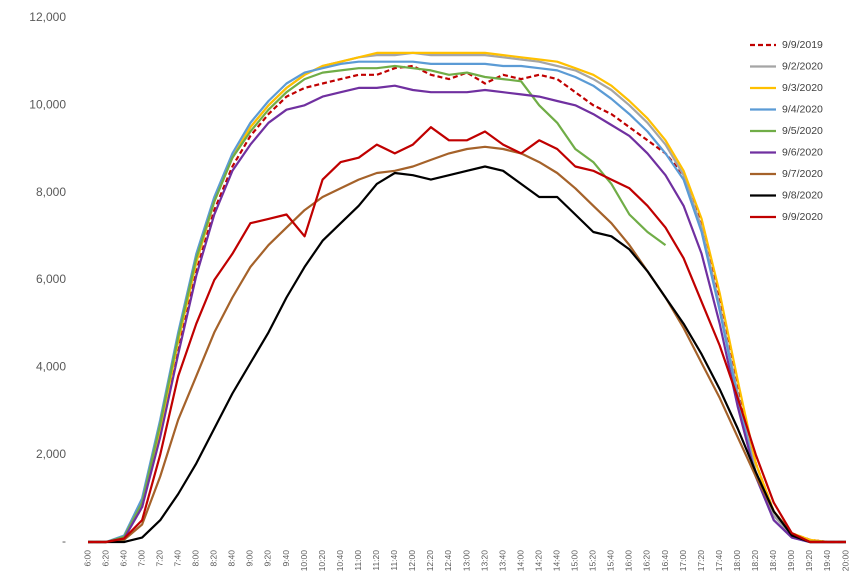 The width and height of the screenshot is (854, 582). Describe the element at coordinates (286, 558) in the screenshot. I see `x-tick-label: 9:40` at that location.